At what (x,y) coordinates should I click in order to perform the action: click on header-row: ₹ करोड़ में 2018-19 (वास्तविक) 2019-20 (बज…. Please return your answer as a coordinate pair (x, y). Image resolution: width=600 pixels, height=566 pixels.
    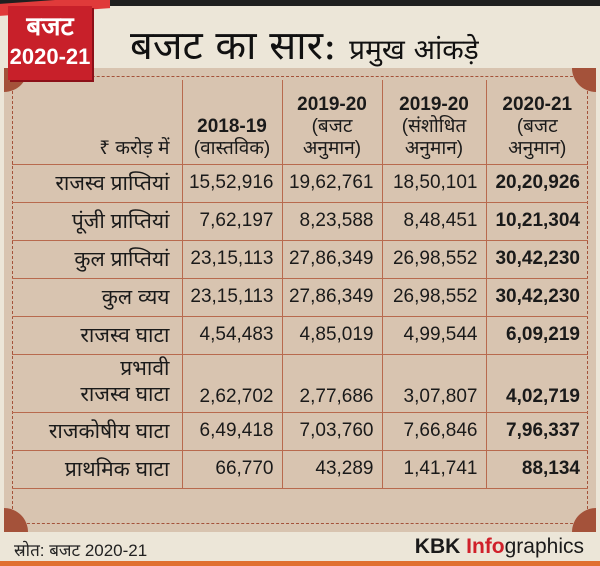
    Looking at the image, I should click on (300, 122).